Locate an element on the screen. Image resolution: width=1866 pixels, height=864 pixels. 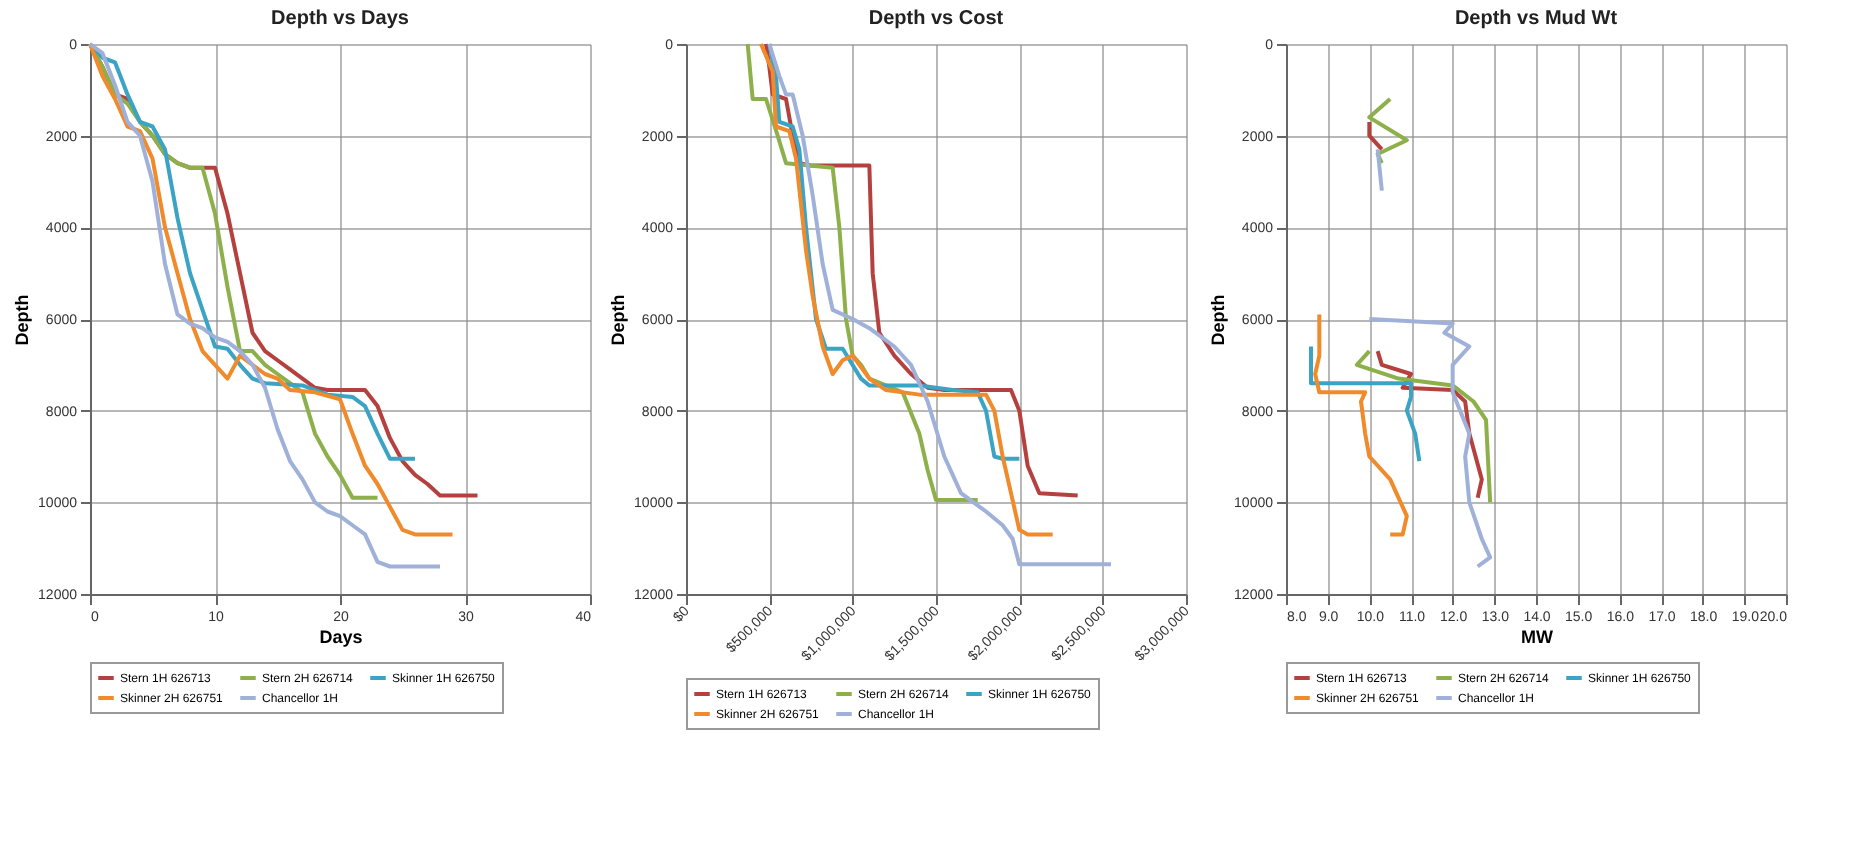
chart-title: Depth vs Cost is located at coordinates (936, 19).